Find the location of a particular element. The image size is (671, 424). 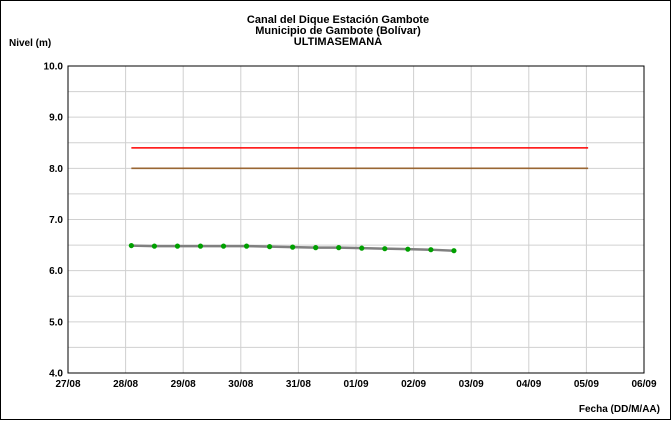

x-tick-label: 05/09 is located at coordinates (586, 384).